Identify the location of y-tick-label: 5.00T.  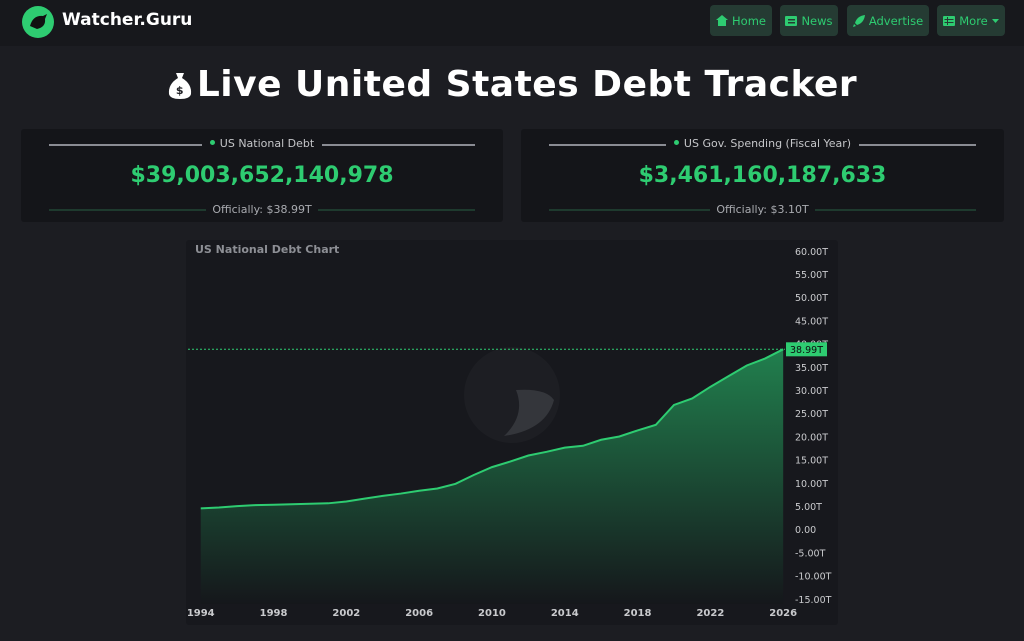
(808, 507).